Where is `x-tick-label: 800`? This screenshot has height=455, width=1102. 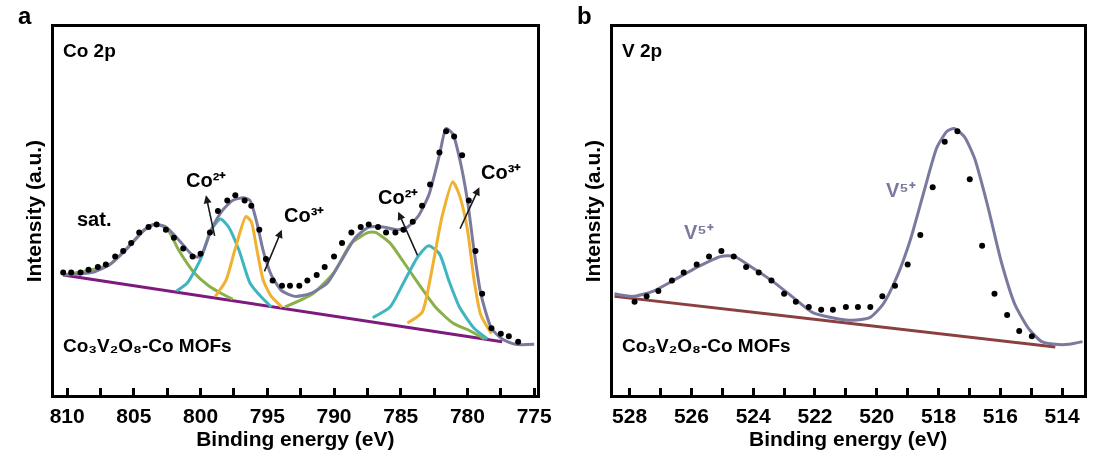 x-tick-label: 800 is located at coordinates (201, 416).